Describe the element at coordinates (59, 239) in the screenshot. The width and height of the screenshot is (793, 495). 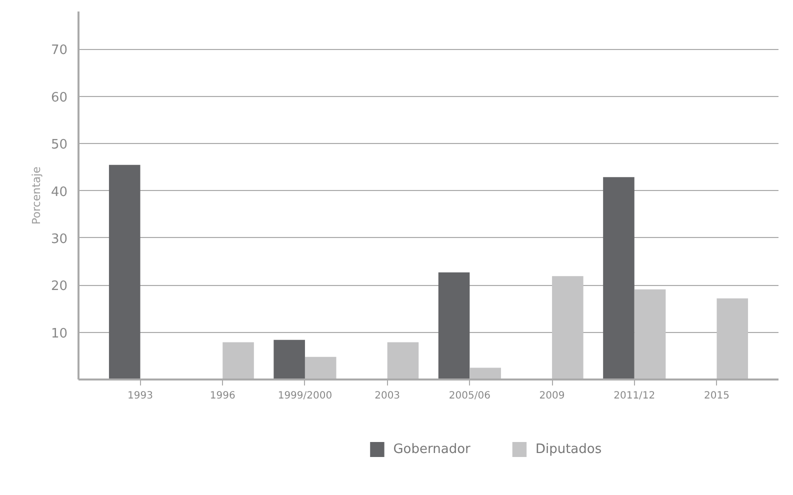
I see `y-tick-label: 30` at that location.